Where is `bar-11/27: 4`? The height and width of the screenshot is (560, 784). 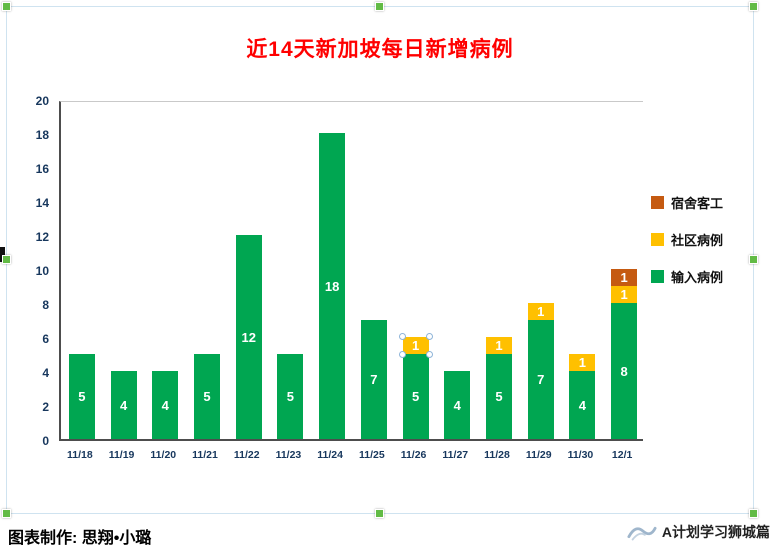
bar-11/27: 4 is located at coordinates (457, 405).